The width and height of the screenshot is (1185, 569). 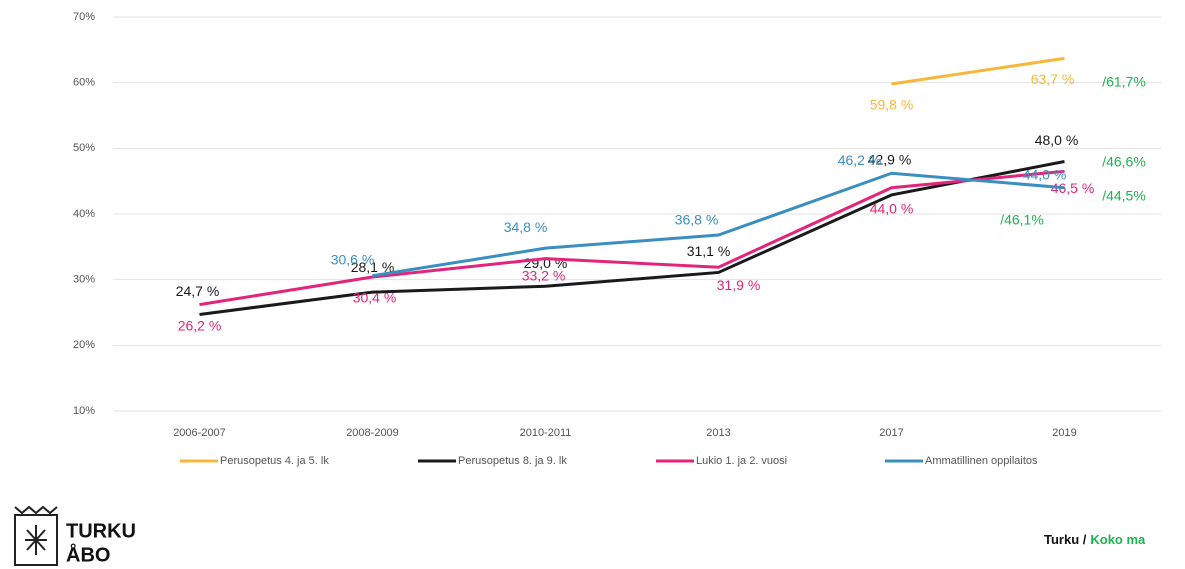 I want to click on logo-text: ÅBO, so click(x=88, y=554).